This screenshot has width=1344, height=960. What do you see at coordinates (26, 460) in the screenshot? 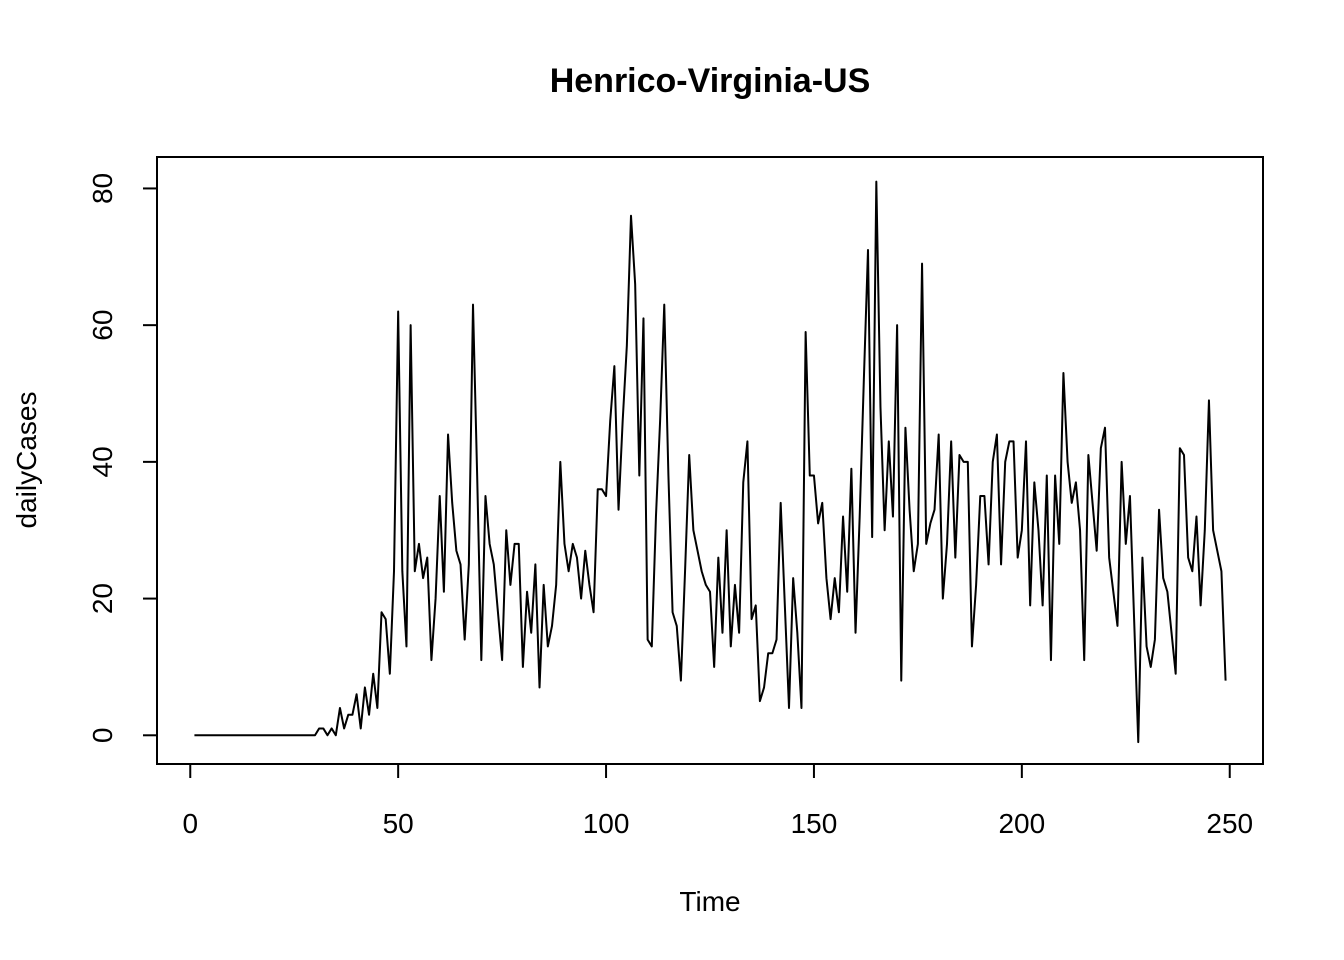
I see `y-axis-label: dailyCases` at bounding box center [26, 460].